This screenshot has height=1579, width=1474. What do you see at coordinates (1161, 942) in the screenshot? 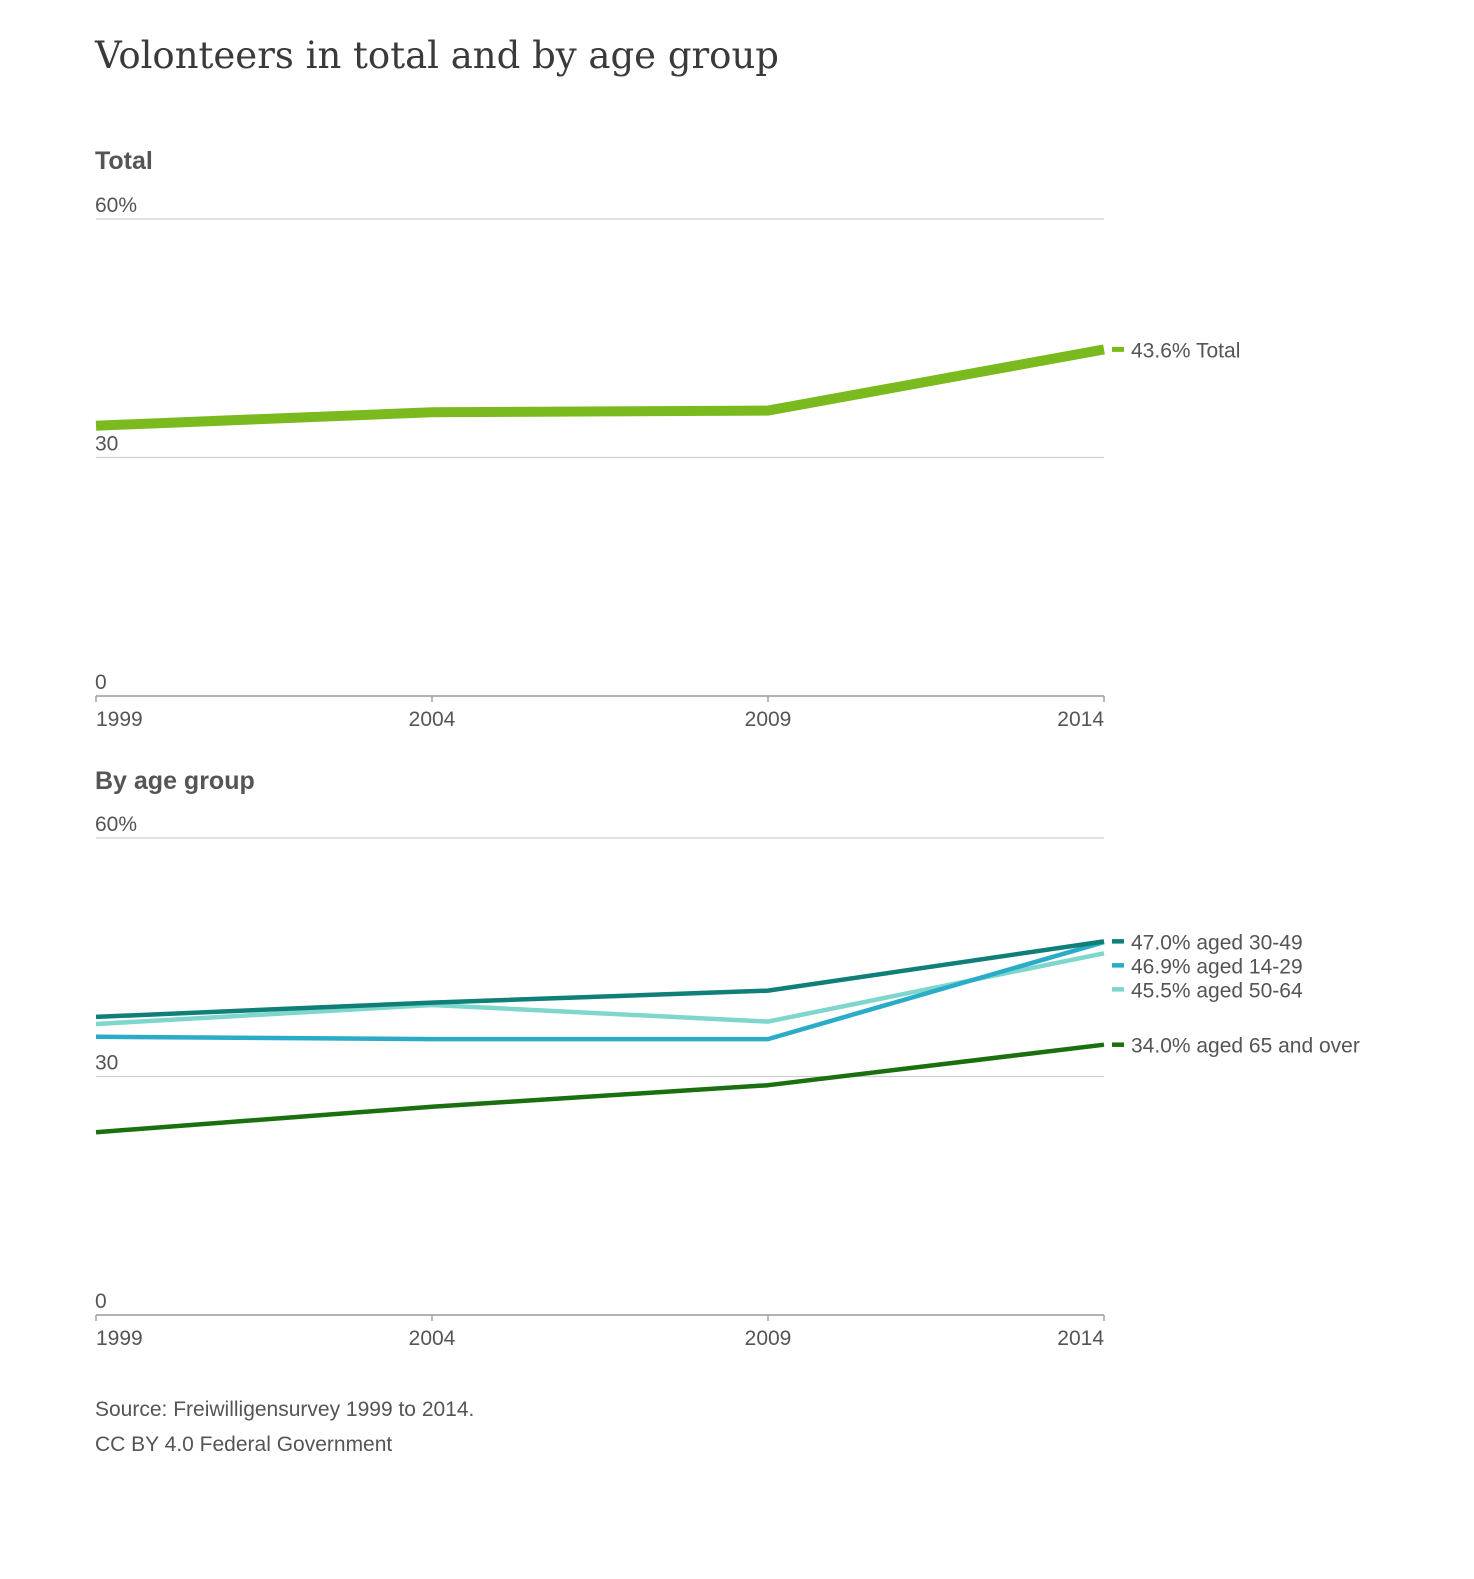
I see `series-end-value: 47.0%` at bounding box center [1161, 942].